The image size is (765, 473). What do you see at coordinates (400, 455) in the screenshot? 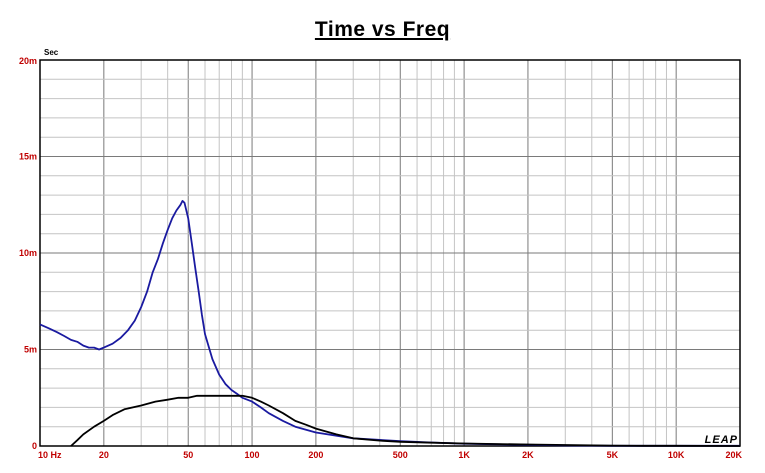
I see `x-tick-label: 500` at bounding box center [400, 455].